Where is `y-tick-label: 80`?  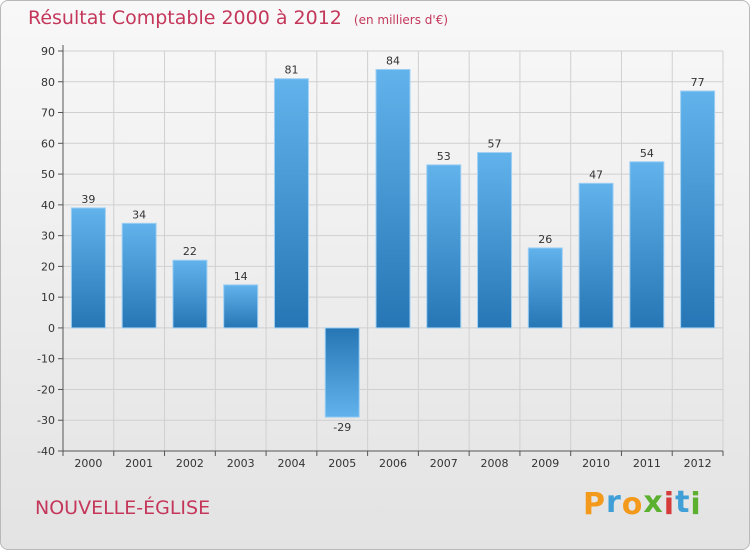
y-tick-label: 80 is located at coordinates (48, 82).